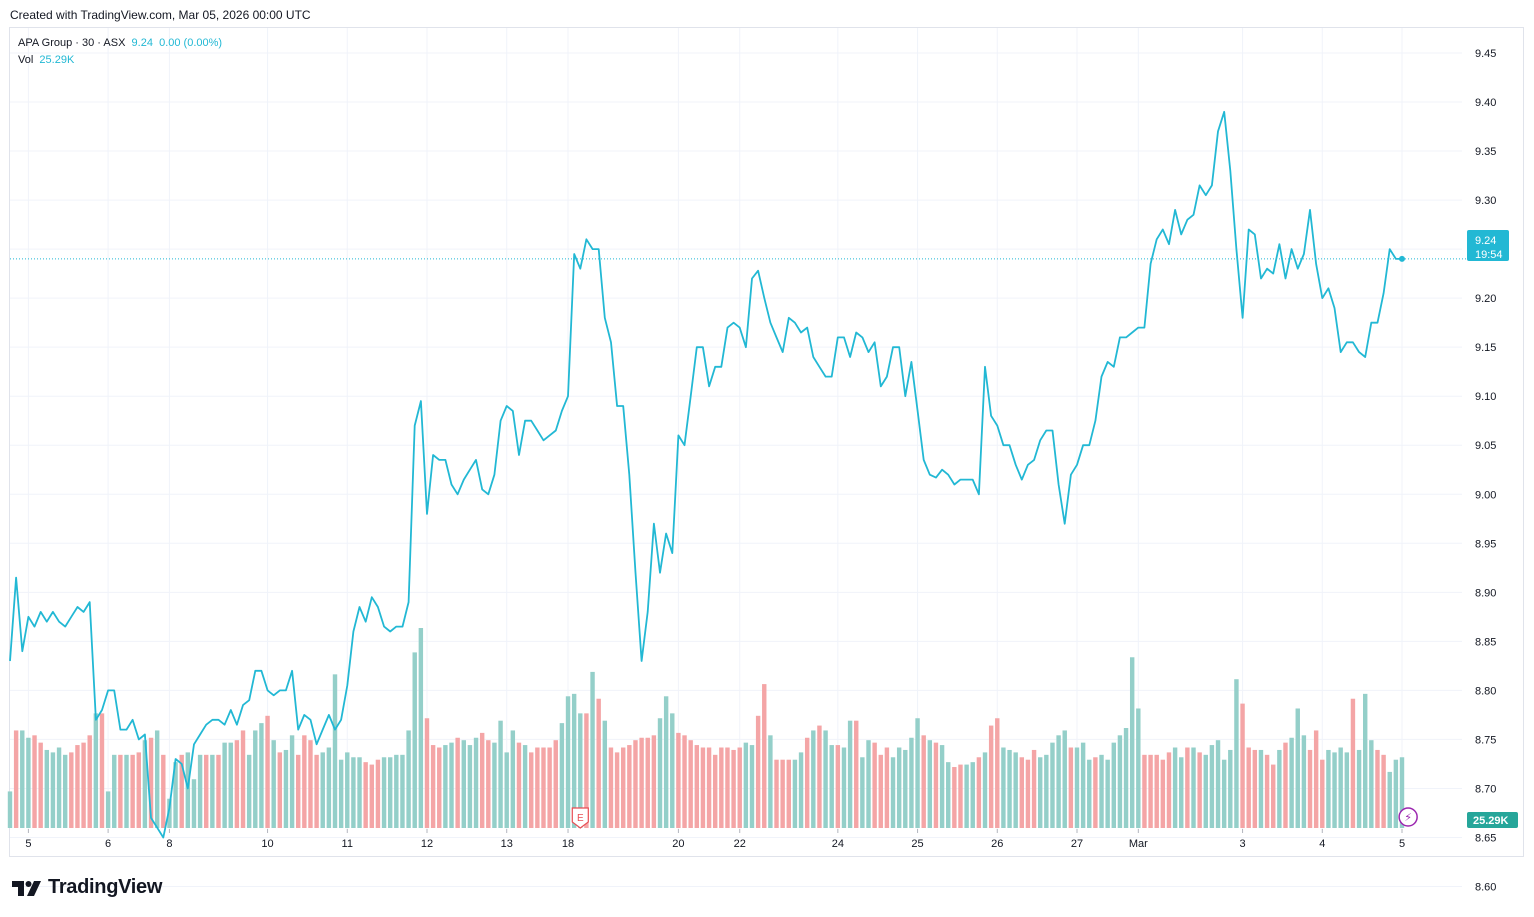  I want to click on event-markers: E ⚡, so click(994, 818).